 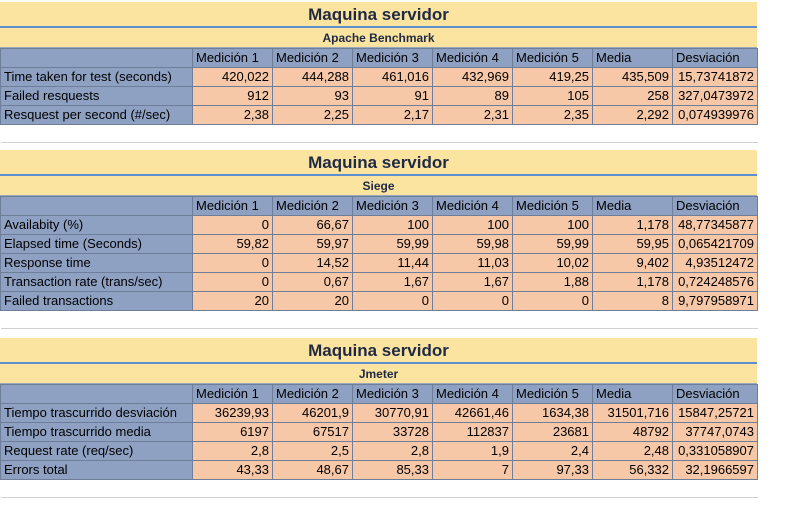 What do you see at coordinates (392, 244) in the screenshot?
I see `data-cell: 59,99` at bounding box center [392, 244].